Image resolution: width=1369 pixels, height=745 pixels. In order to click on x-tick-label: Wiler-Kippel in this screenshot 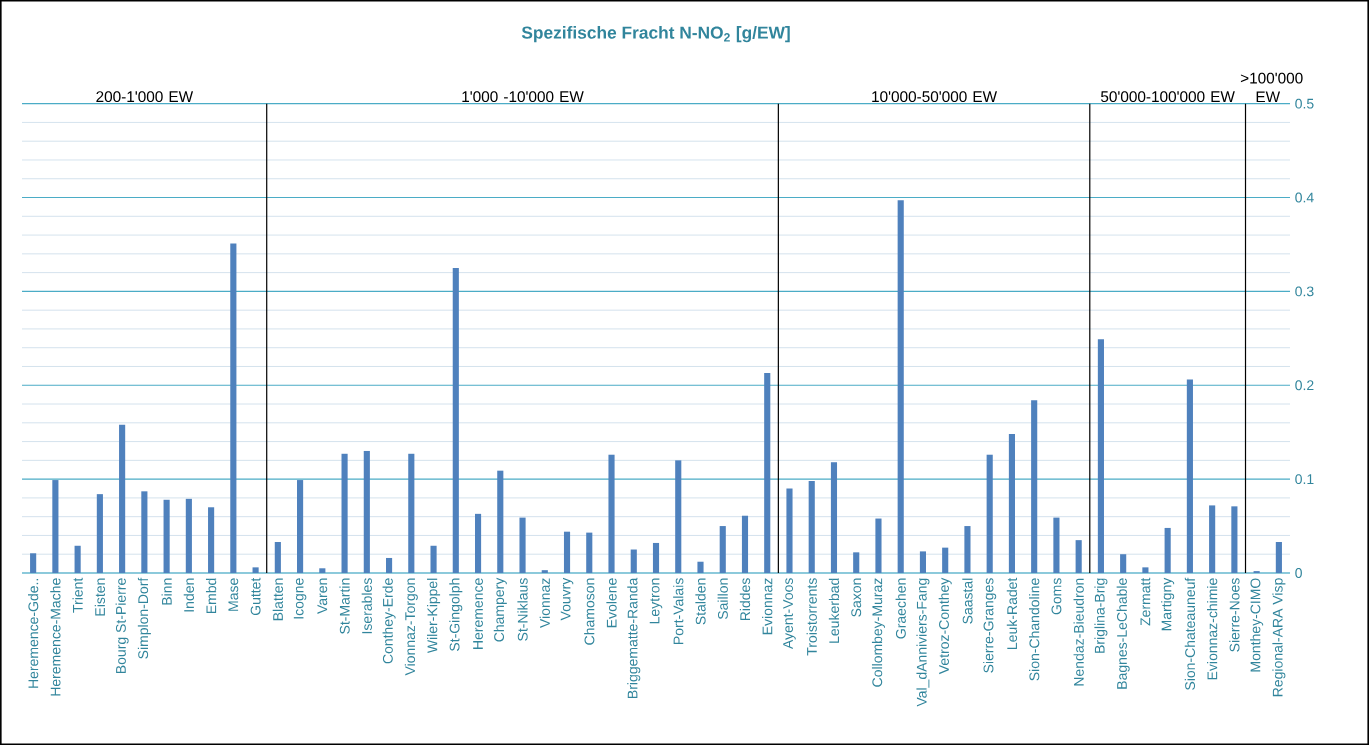, I will do `click(434, 616)`.